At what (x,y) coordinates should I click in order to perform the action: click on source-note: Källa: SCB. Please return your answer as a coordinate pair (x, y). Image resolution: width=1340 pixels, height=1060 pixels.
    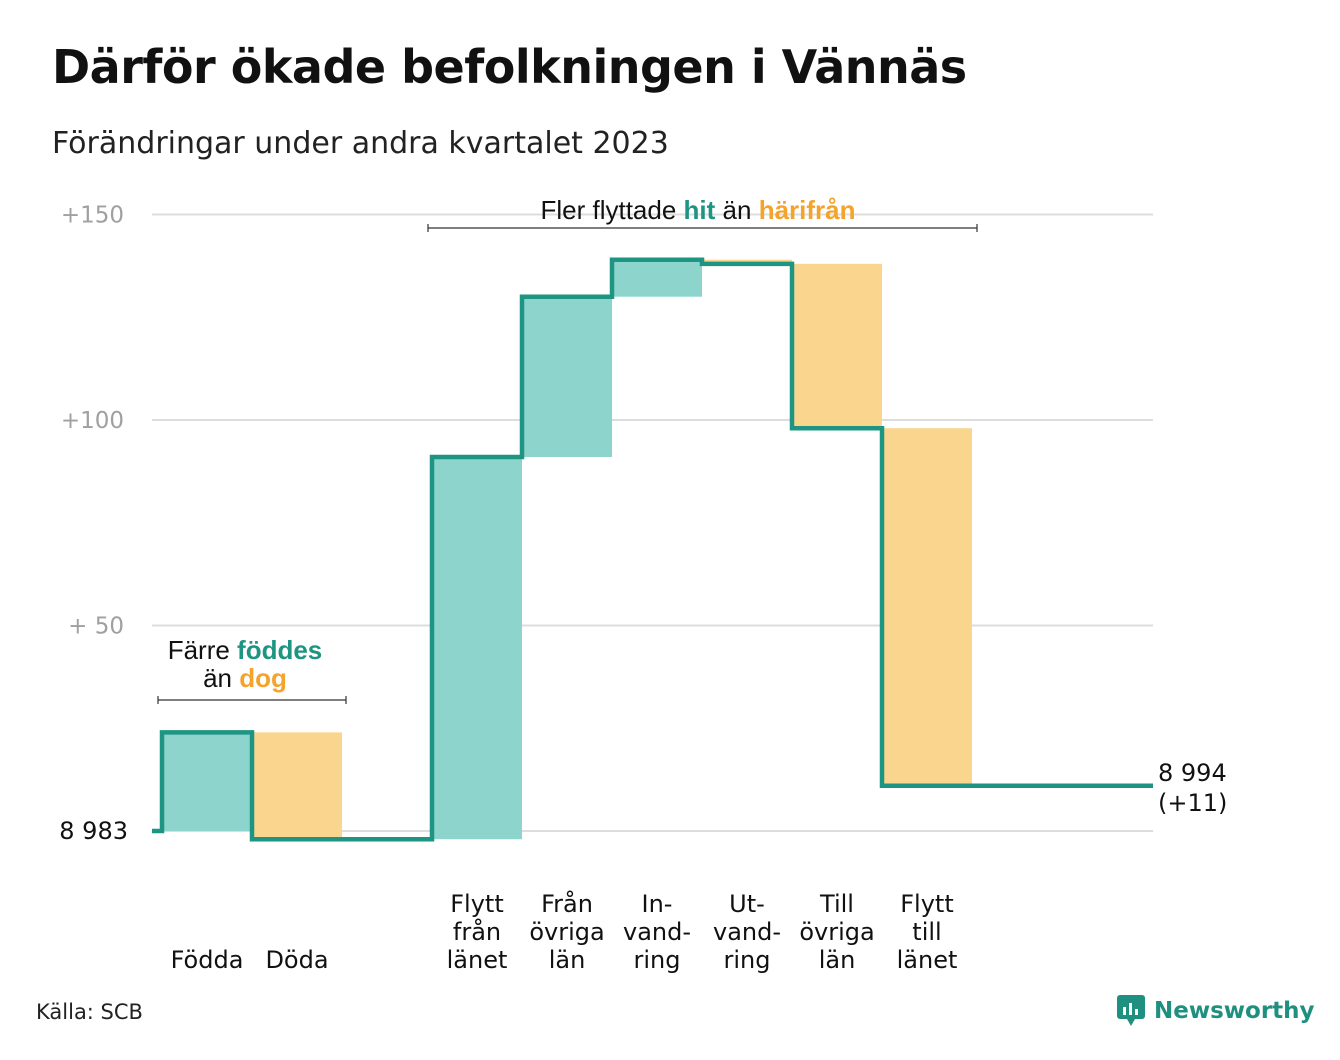
    Looking at the image, I should click on (89, 1012).